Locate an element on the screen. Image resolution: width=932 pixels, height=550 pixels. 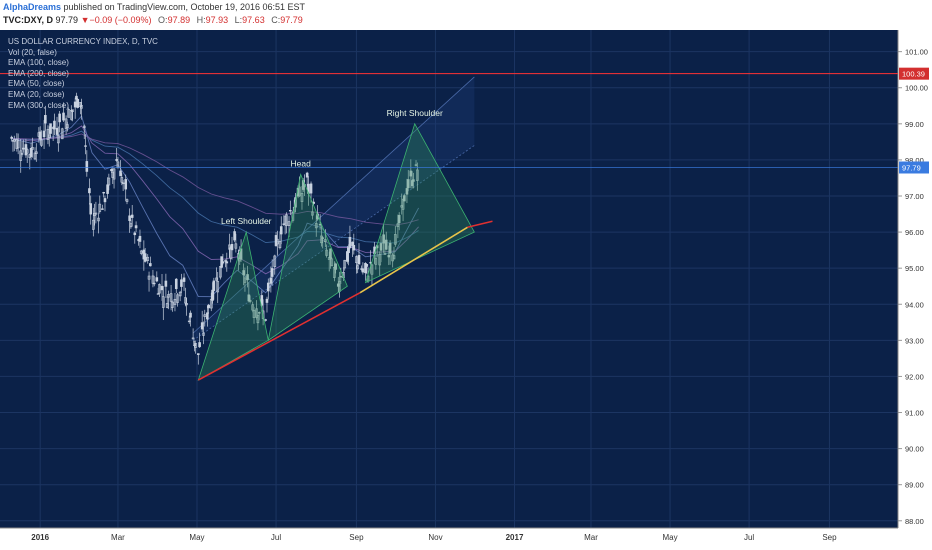
symbol-label: TVC:DXY, D is located at coordinates (28, 20).